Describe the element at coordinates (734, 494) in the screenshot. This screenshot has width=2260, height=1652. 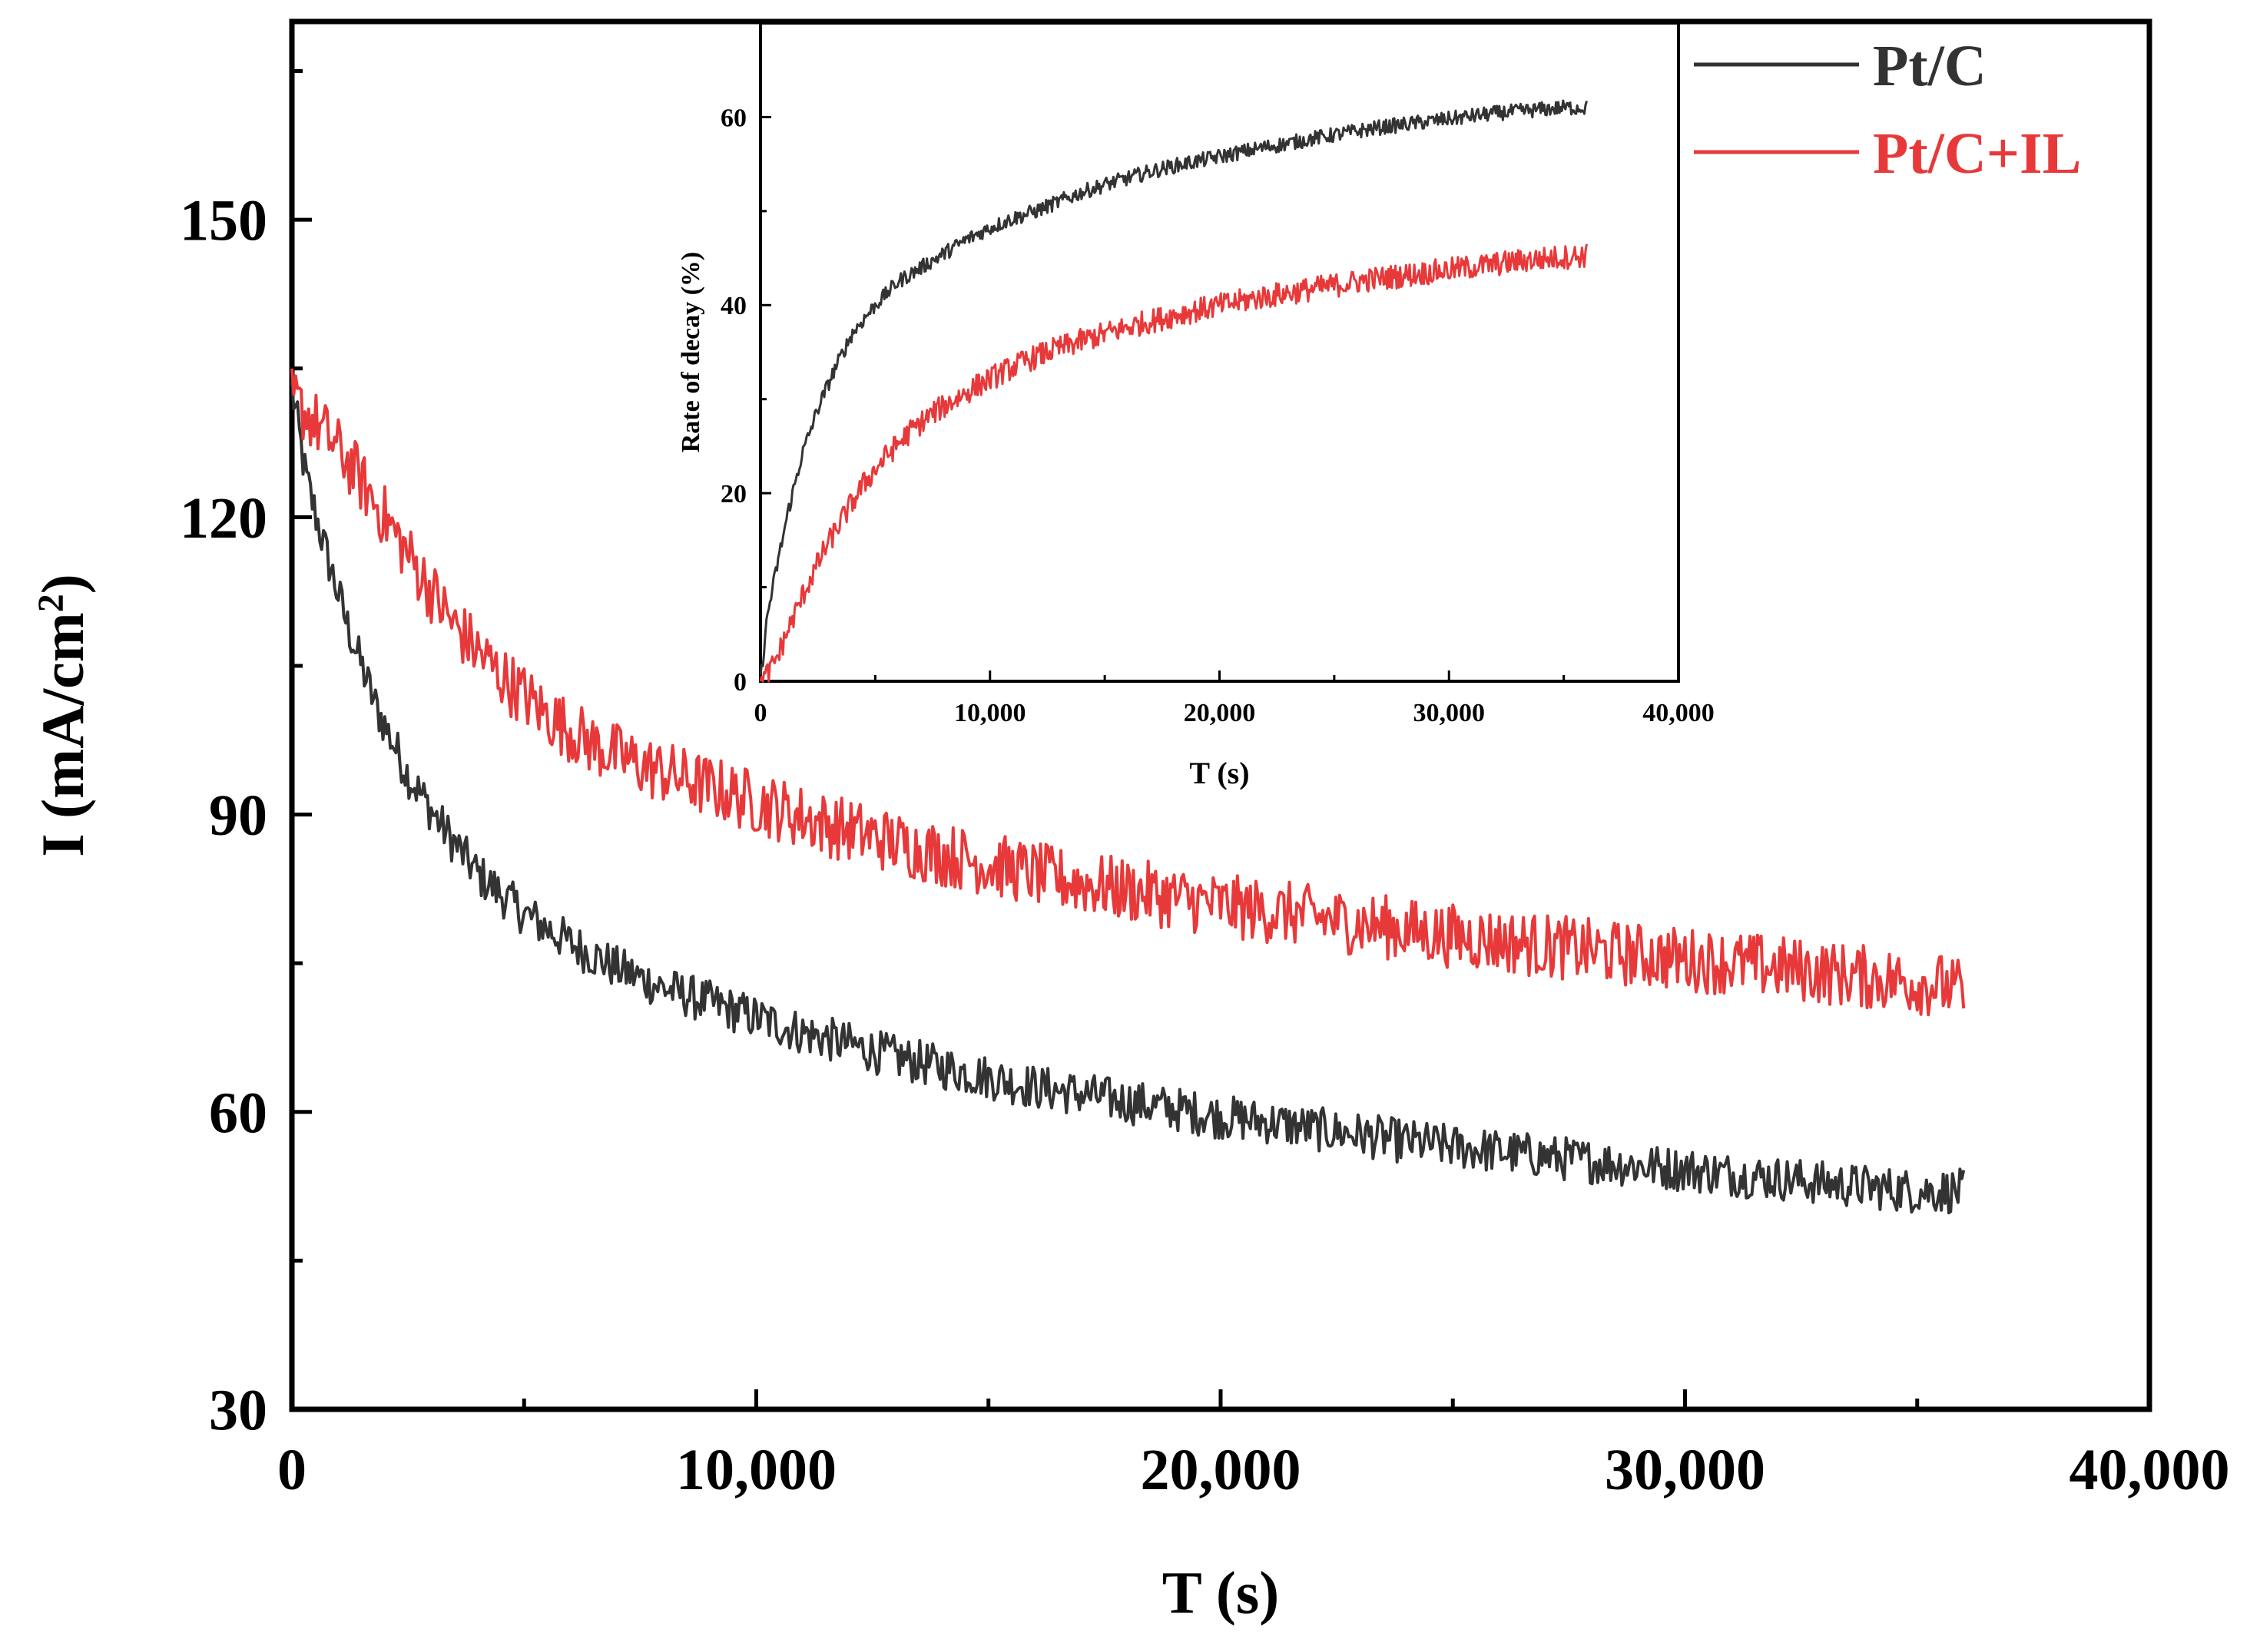
I see `y-tick-label: 20` at that location.